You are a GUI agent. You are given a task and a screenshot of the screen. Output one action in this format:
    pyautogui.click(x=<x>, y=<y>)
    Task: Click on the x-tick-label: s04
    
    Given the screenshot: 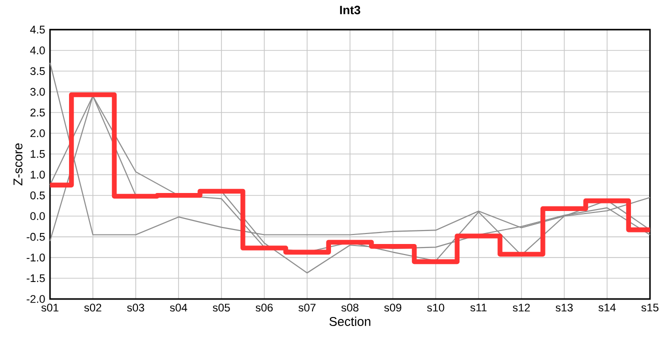 What is the action you would take?
    pyautogui.click(x=179, y=308)
    